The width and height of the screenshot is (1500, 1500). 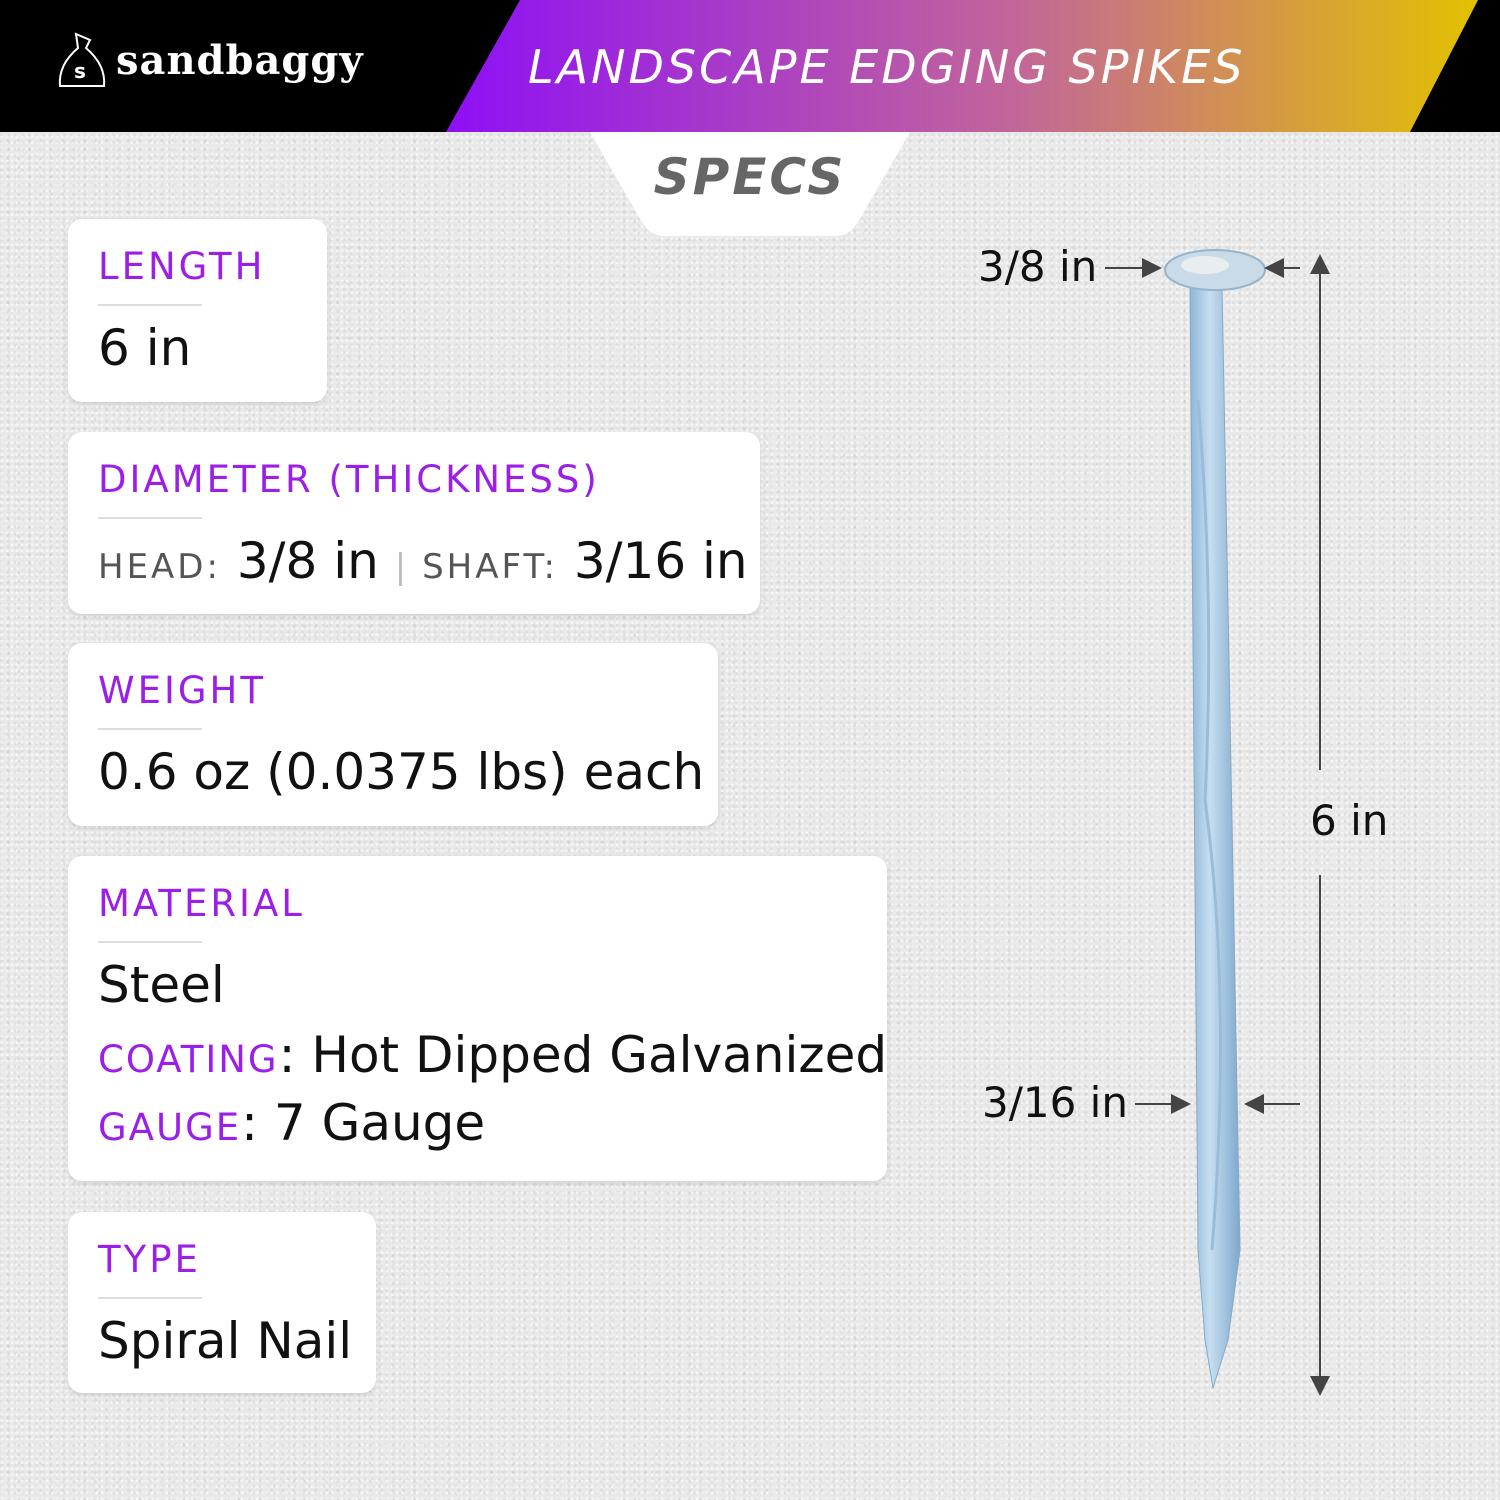 What do you see at coordinates (401, 772) in the screenshot?
I see `weight-value: 0.6 oz (0.0375 lbs) each` at bounding box center [401, 772].